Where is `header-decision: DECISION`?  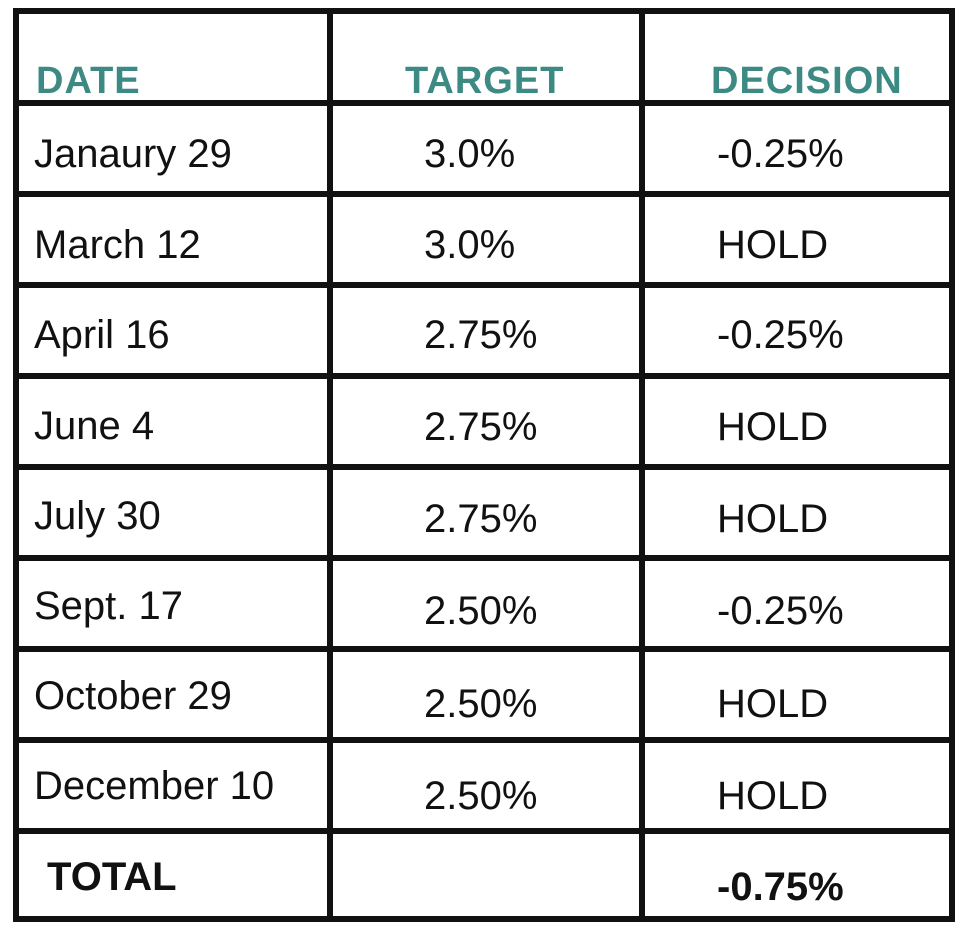 header-decision: DECISION is located at coordinates (807, 81).